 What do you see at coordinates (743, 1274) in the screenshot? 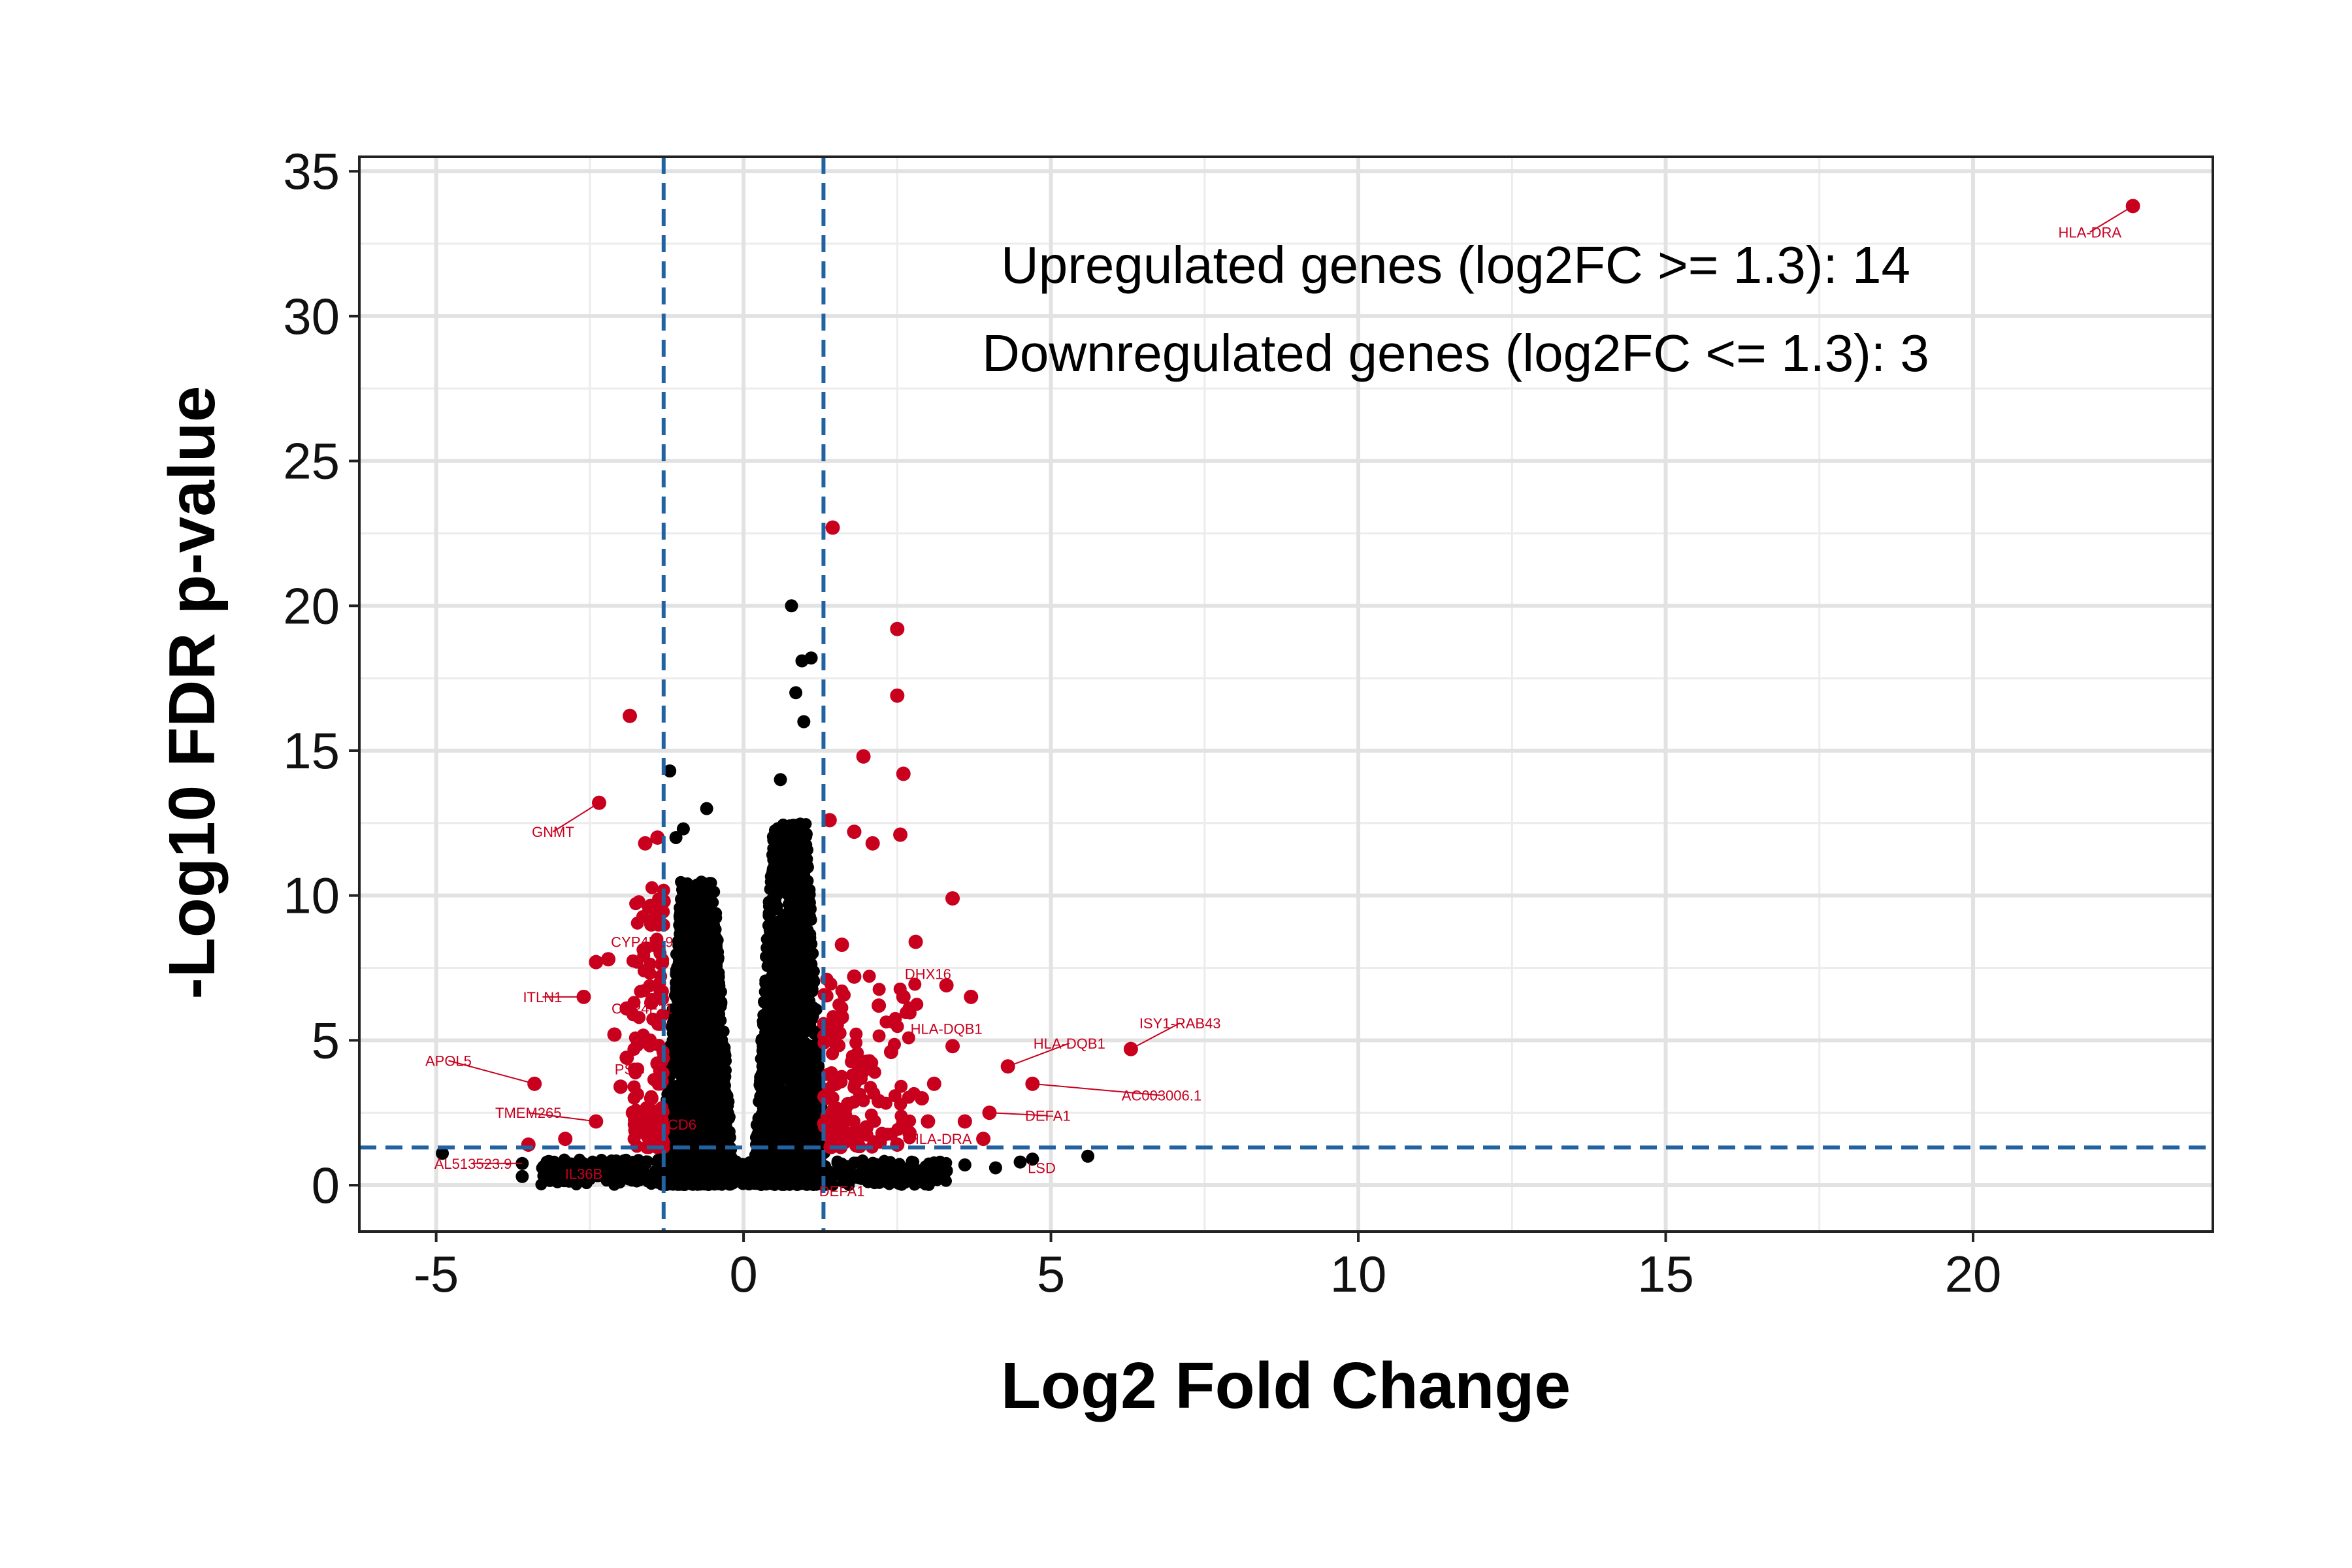
I see `x-tick-label: 0` at bounding box center [743, 1274].